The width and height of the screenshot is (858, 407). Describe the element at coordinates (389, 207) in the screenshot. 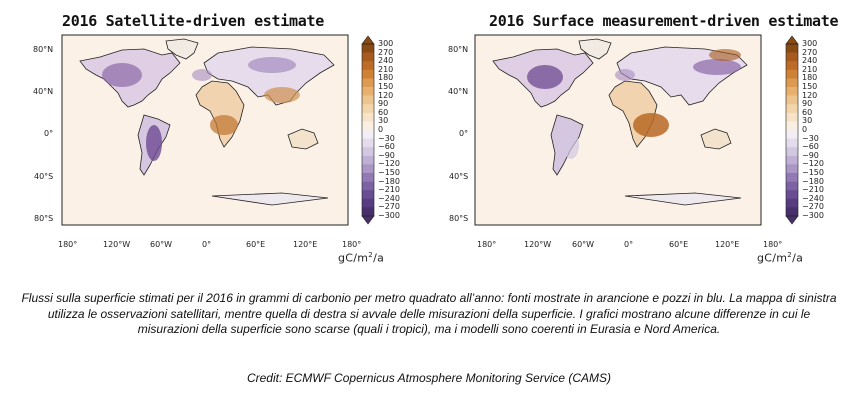

I see `colorbar-tick-label: −270` at that location.